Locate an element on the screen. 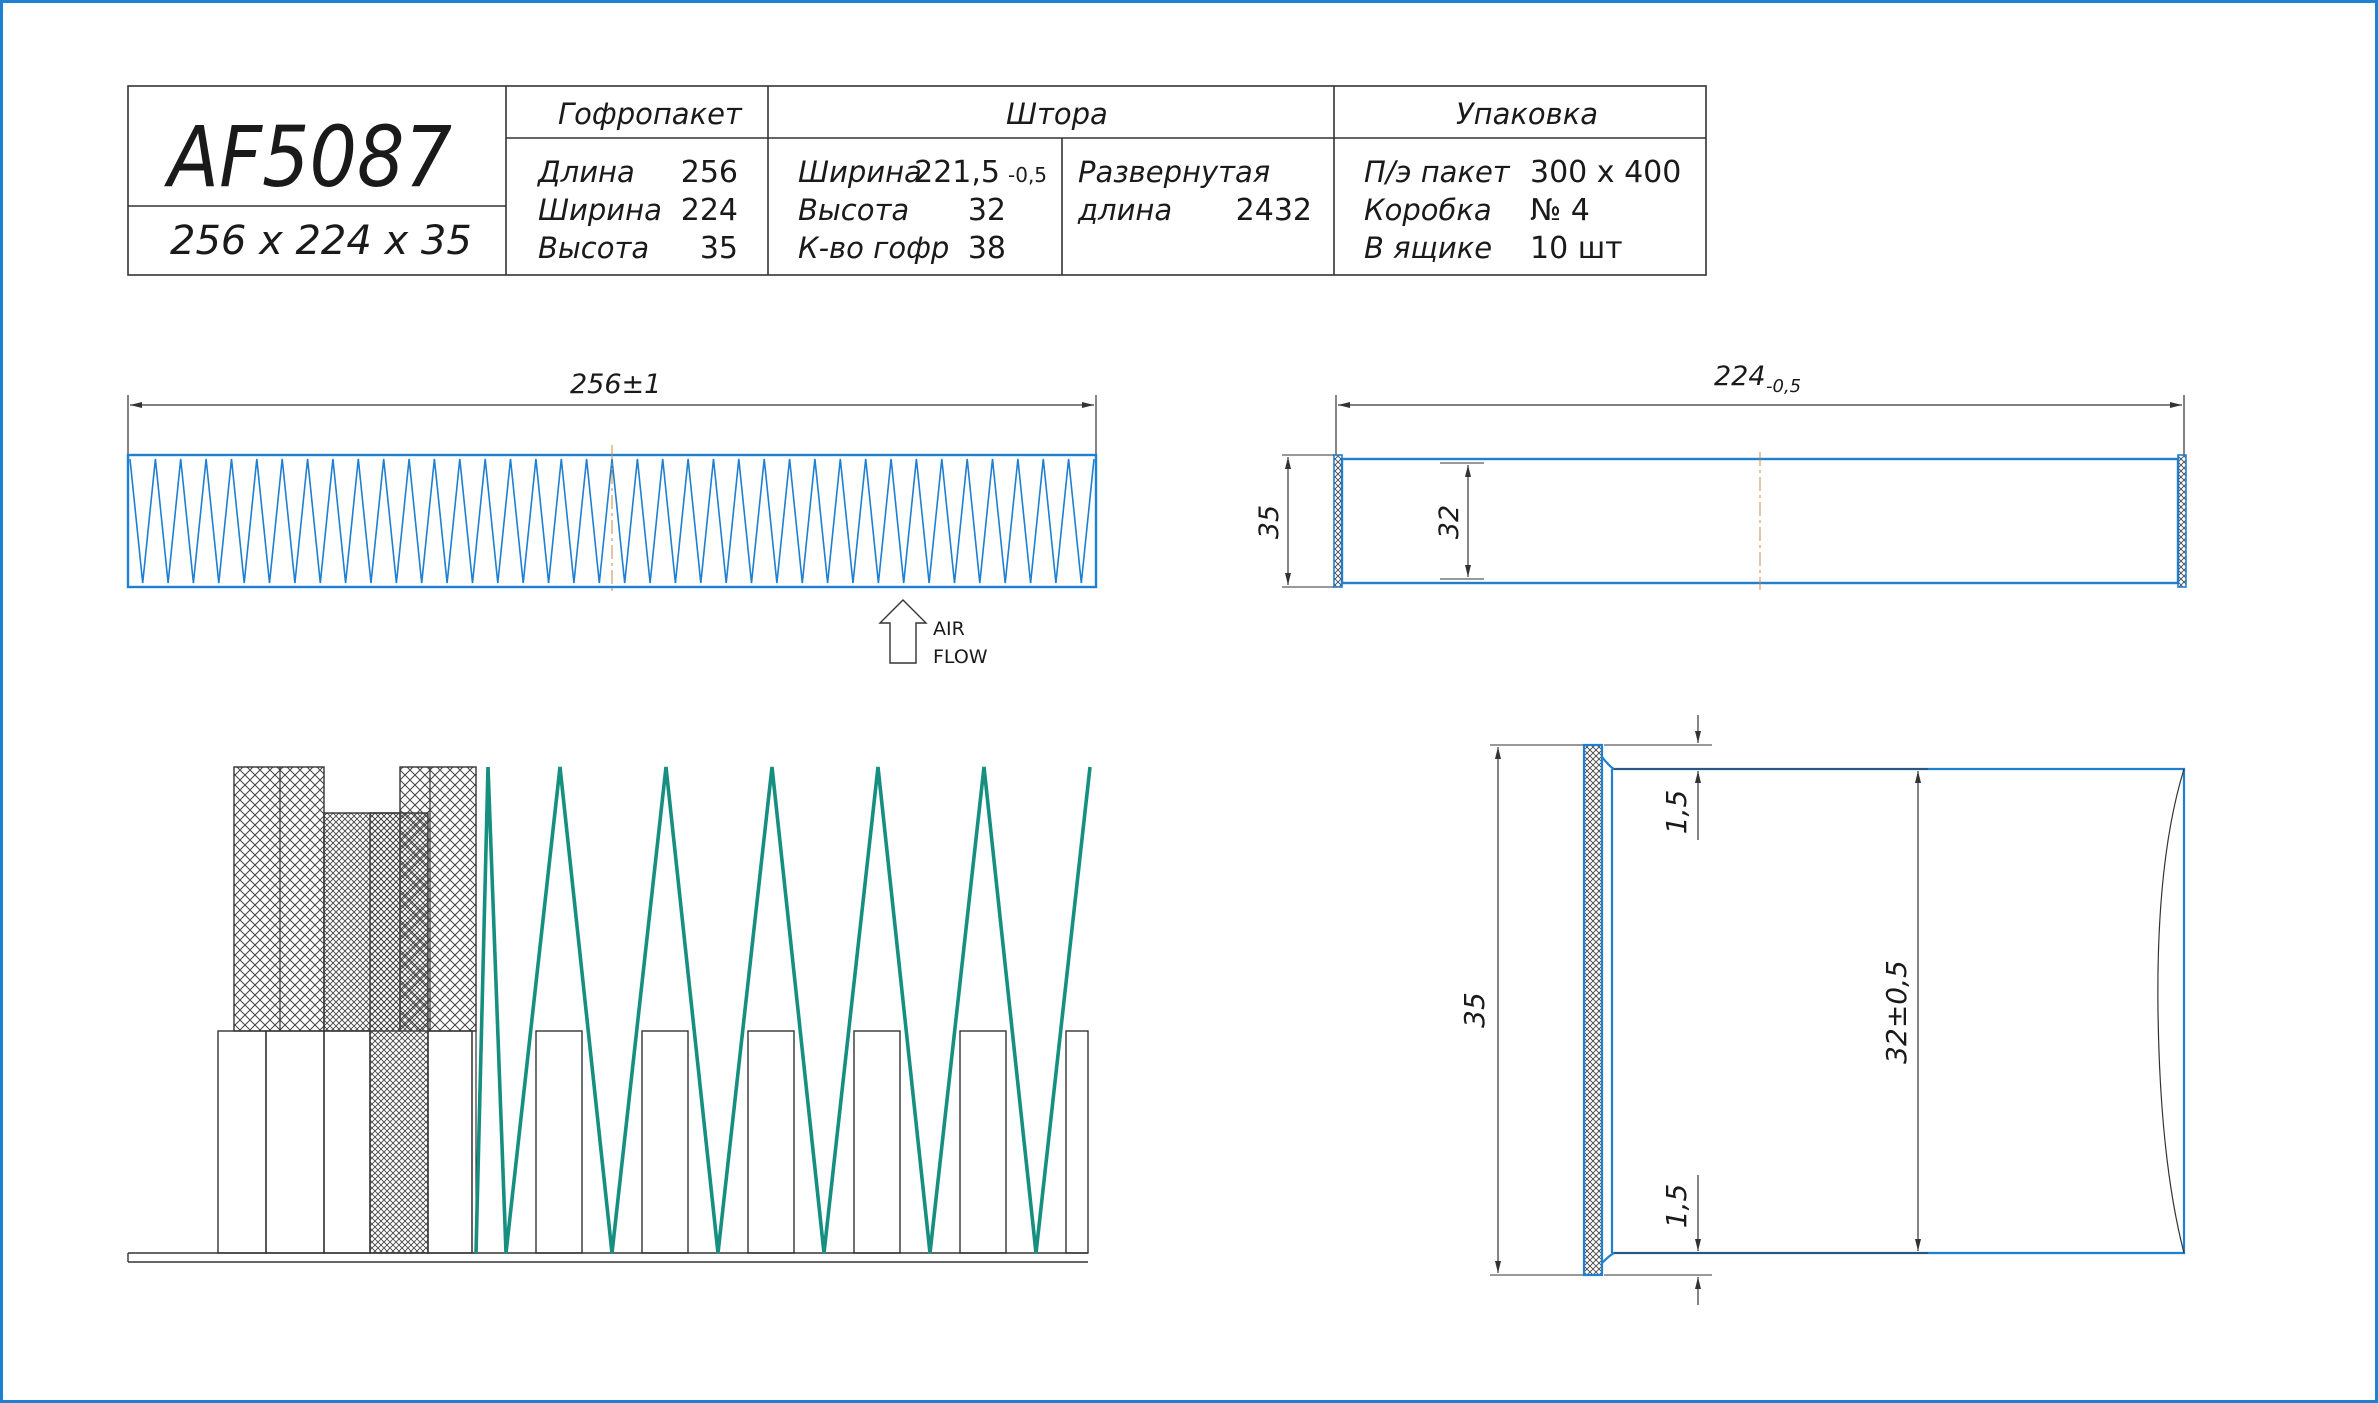  section-shtora: Штора is located at coordinates (1057, 114).